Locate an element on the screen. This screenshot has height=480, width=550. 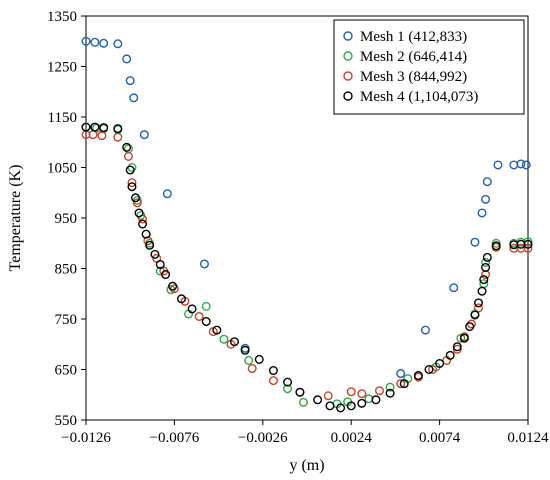
x-tick-label: −0.0076 is located at coordinates (175, 438).